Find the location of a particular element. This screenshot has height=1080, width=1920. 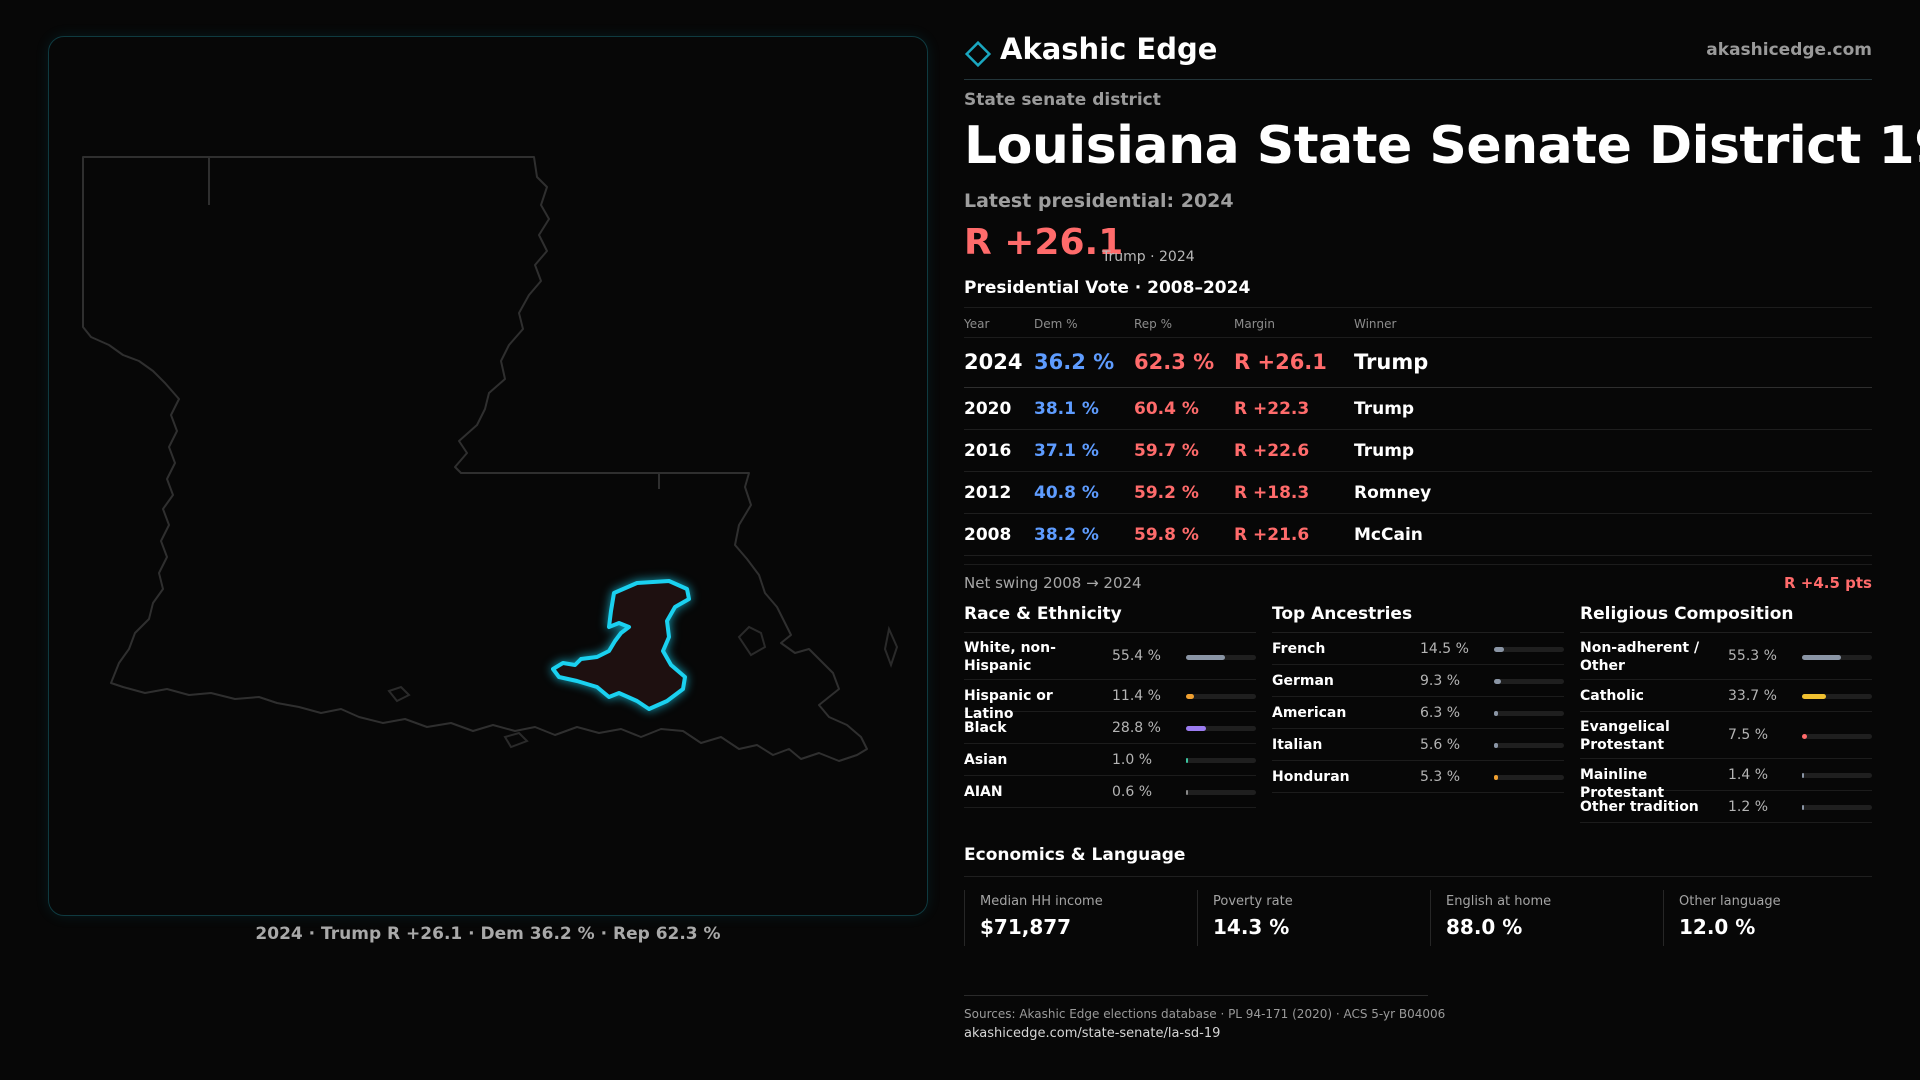

item-pct: 1.4 % is located at coordinates (1748, 775).